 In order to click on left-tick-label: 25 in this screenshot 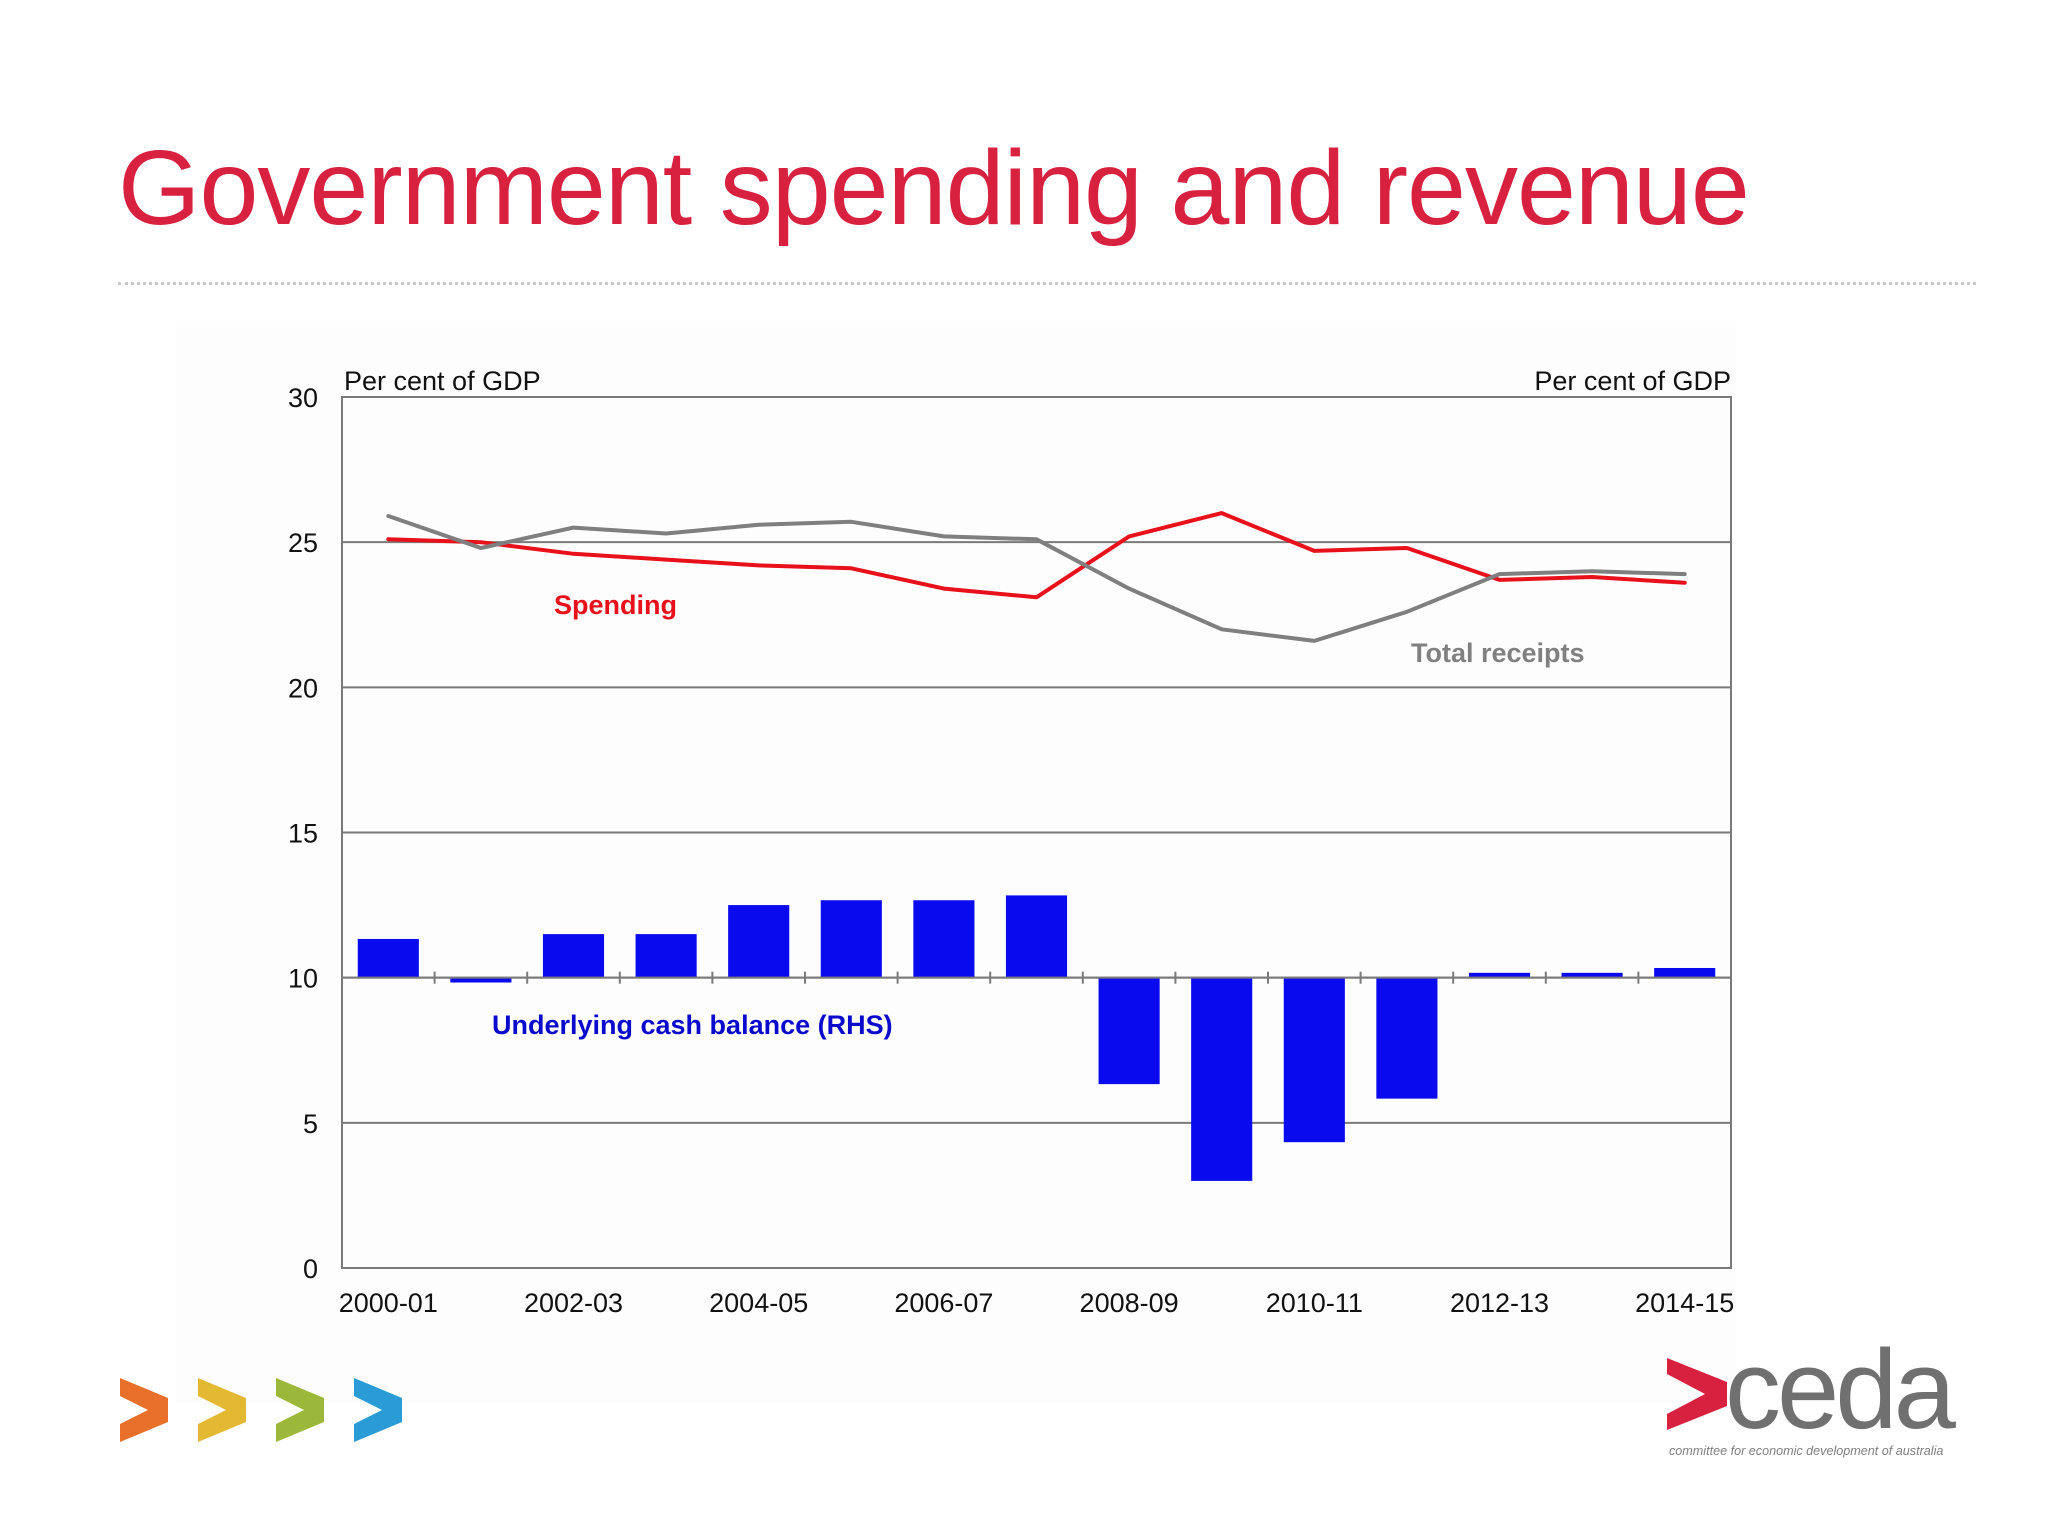, I will do `click(303, 543)`.